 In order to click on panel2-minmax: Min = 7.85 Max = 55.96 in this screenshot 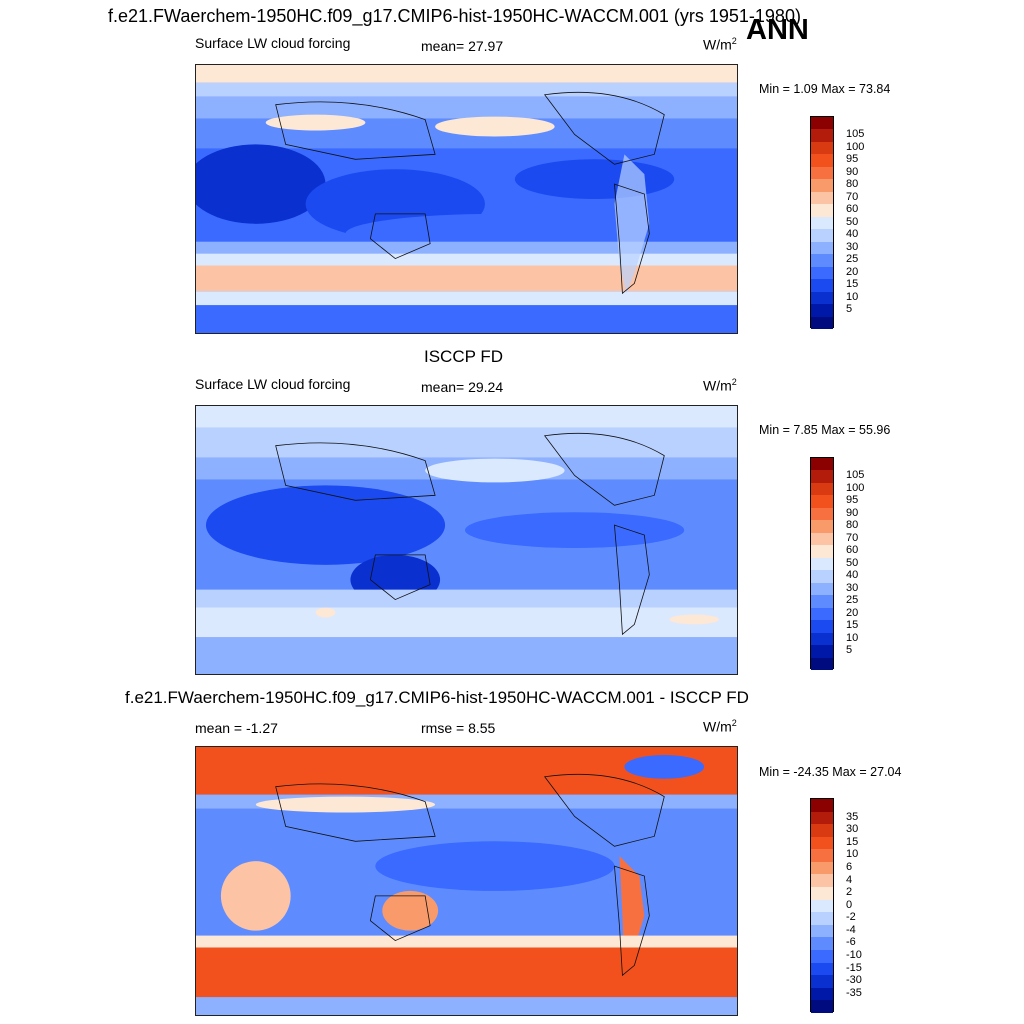, I will do `click(825, 430)`.